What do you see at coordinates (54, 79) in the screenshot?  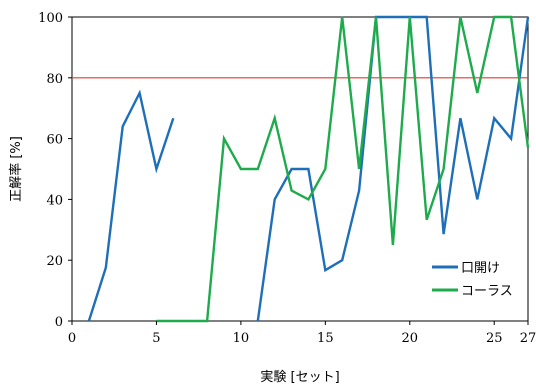 I see `y-tick-label: 80` at bounding box center [54, 79].